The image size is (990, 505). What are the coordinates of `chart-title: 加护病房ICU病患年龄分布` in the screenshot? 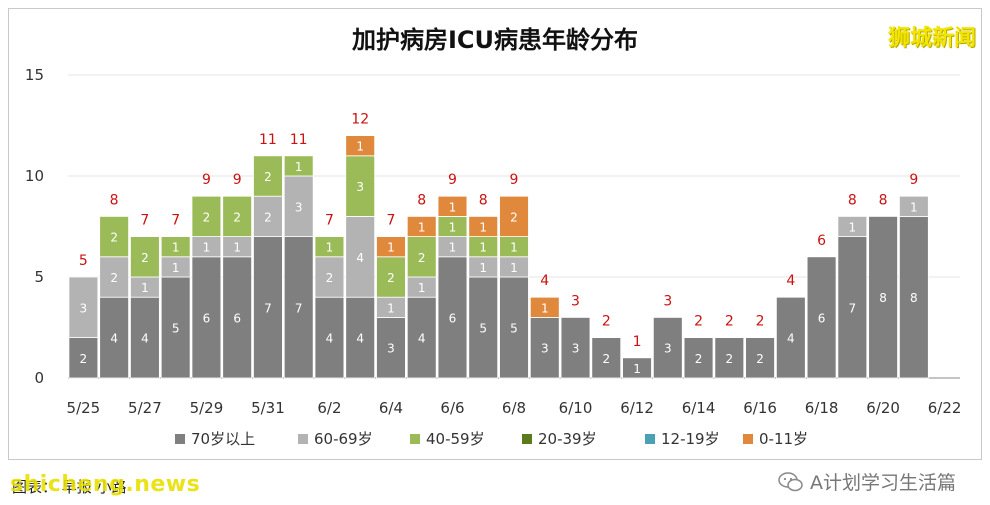 It's located at (495, 40).